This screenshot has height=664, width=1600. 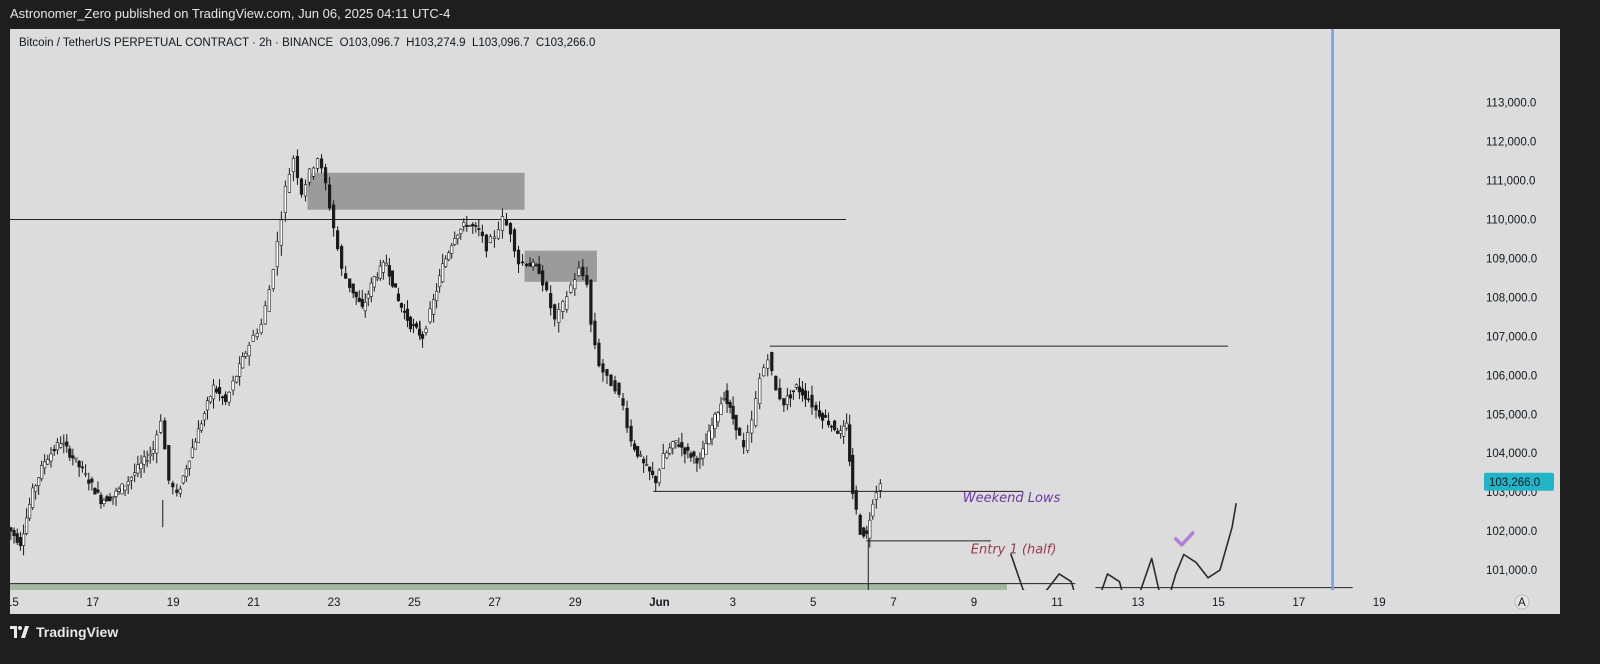 I want to click on auto-scale-icon: A, so click(x=1522, y=603).